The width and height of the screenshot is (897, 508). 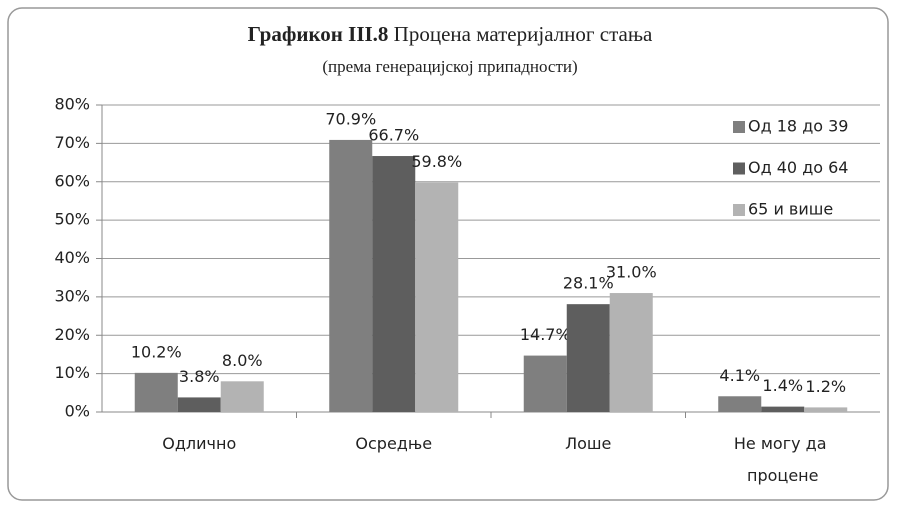 I want to click on y-tick-label: 50%, so click(x=72, y=219).